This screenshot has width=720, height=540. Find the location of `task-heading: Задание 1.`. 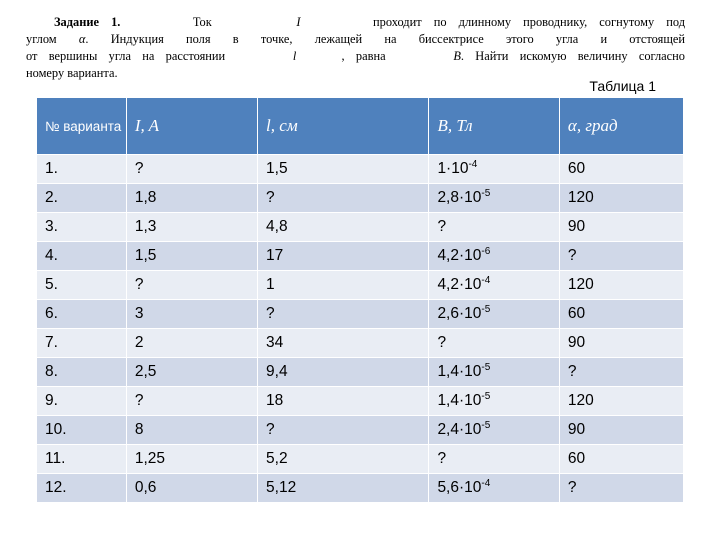

task-heading: Задание 1. is located at coordinates (87, 22).